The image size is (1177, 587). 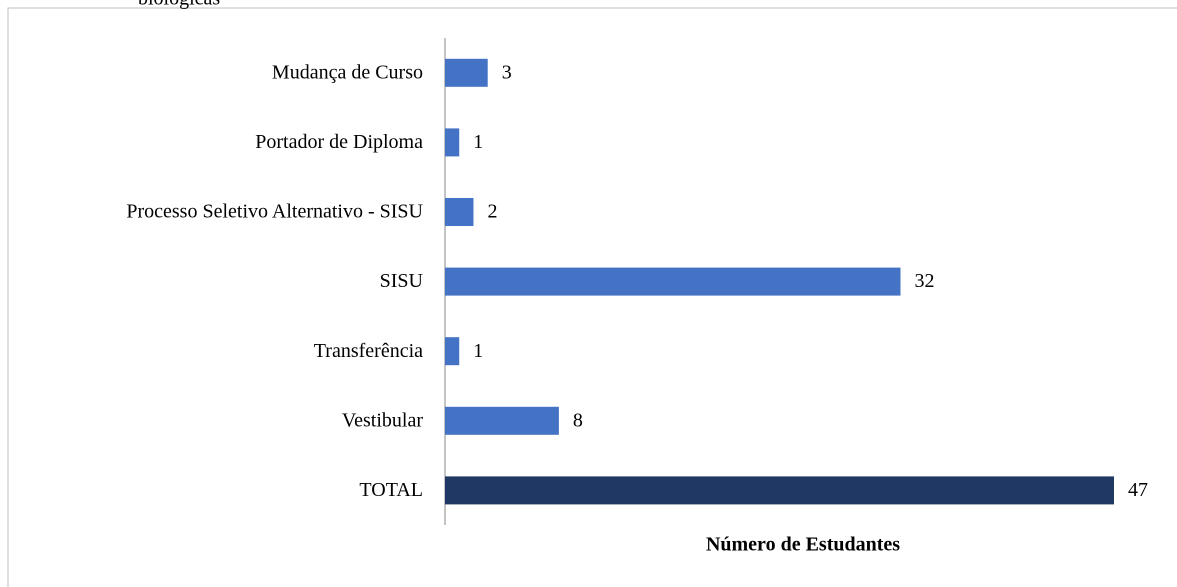 What do you see at coordinates (347, 72) in the screenshot?
I see `y-tick-label: Mudança de Curso` at bounding box center [347, 72].